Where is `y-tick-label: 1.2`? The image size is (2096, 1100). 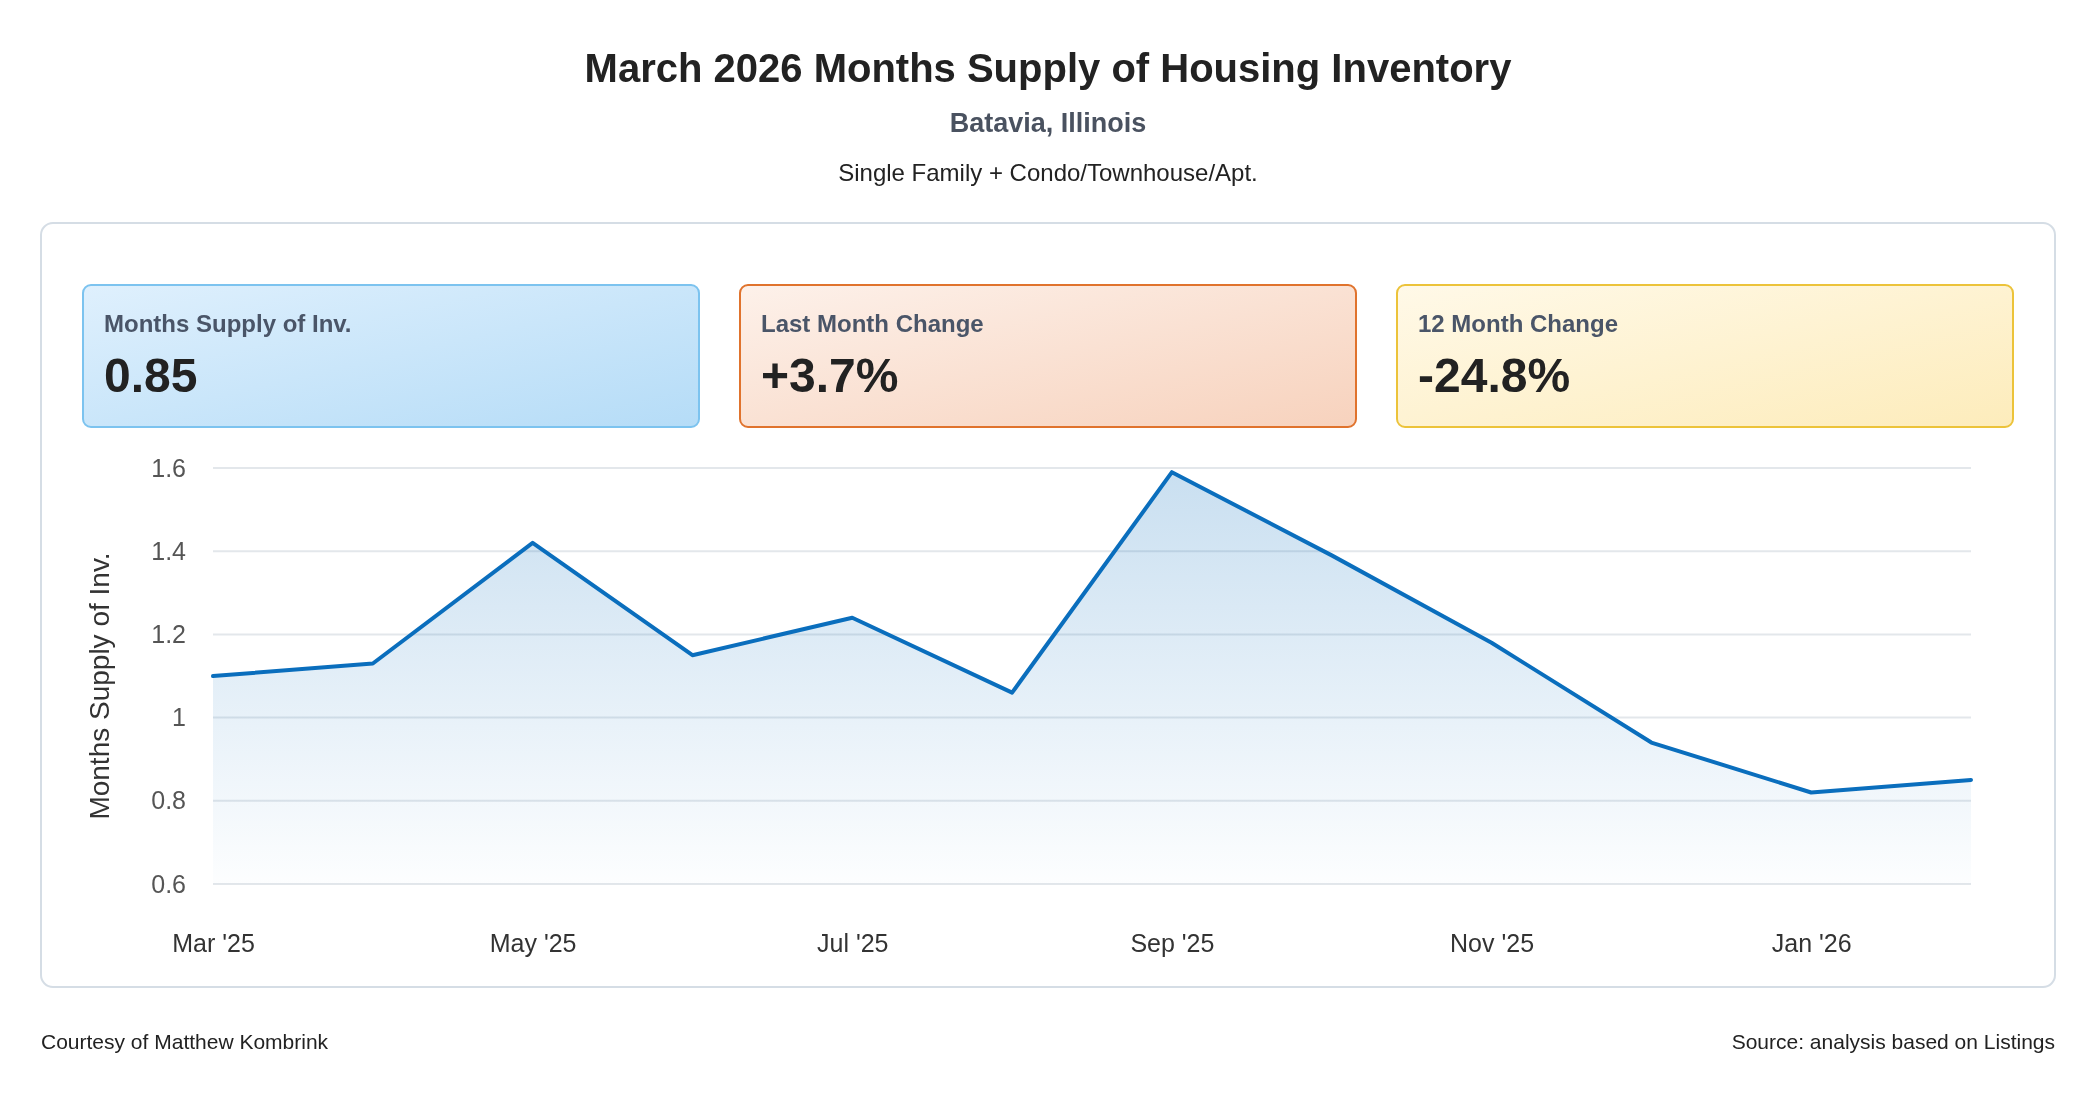
y-tick-label: 1.2 is located at coordinates (168, 633).